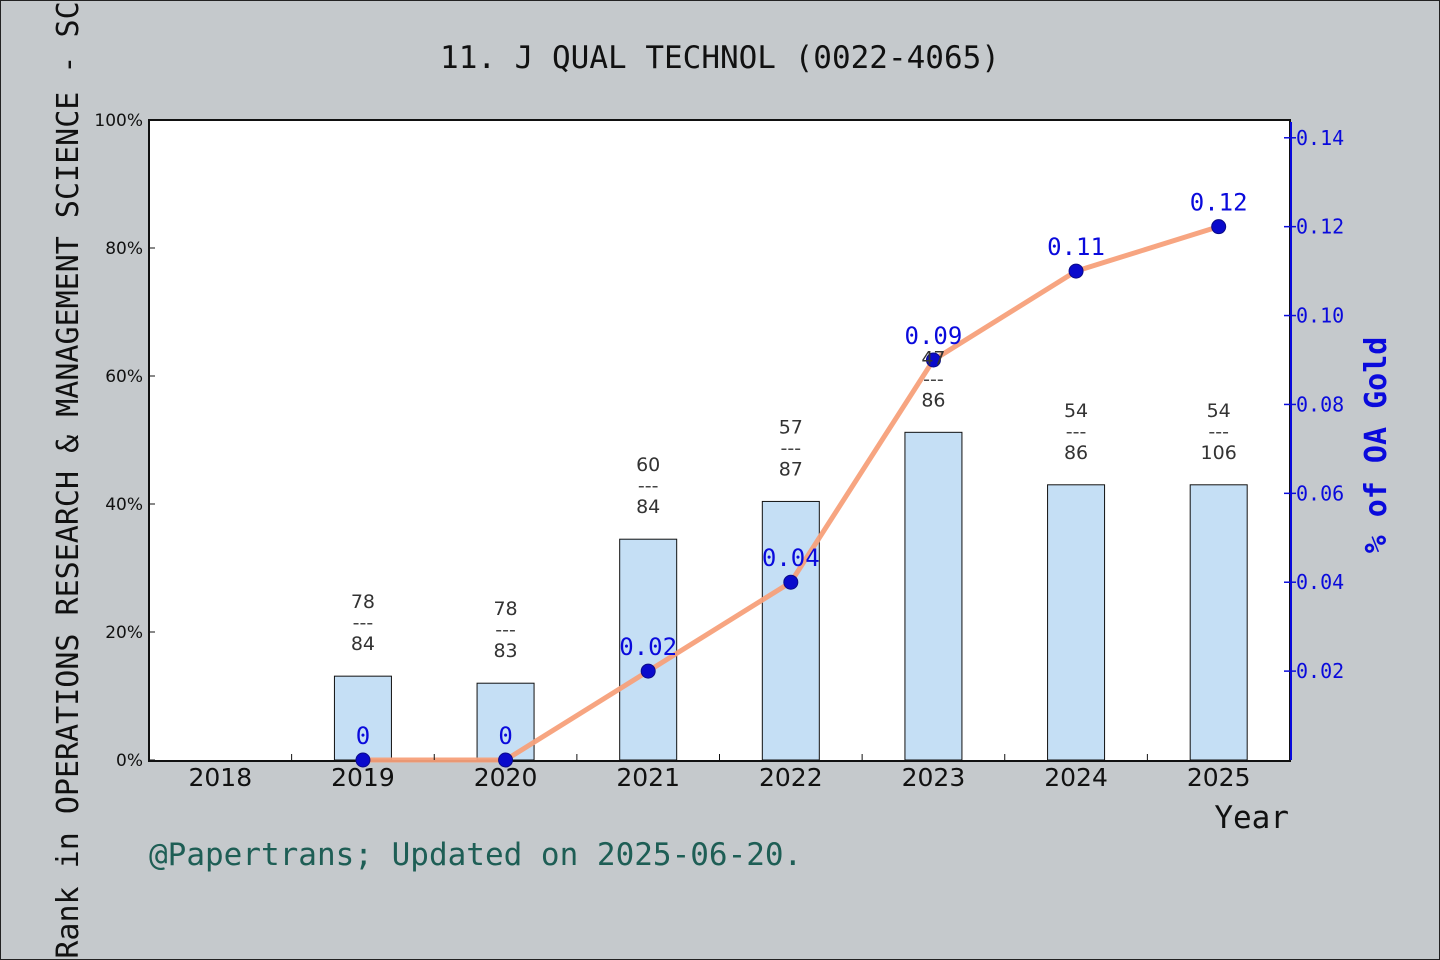 This screenshot has height=960, width=1440. Describe the element at coordinates (1076, 777) in the screenshot. I see `x-tick-label-2024: 2024` at that location.